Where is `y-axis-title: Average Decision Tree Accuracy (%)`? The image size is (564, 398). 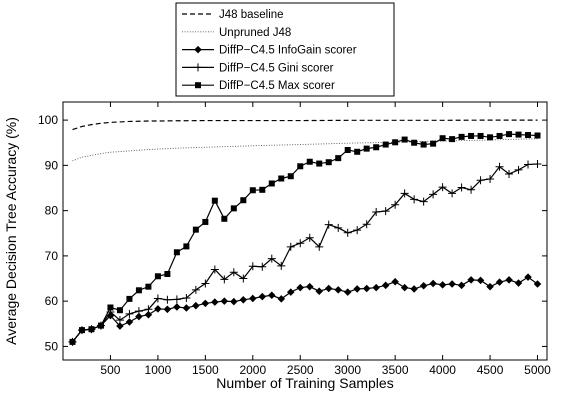 y-axis-title: Average Decision Tree Accuracy (%) is located at coordinates (11, 231).